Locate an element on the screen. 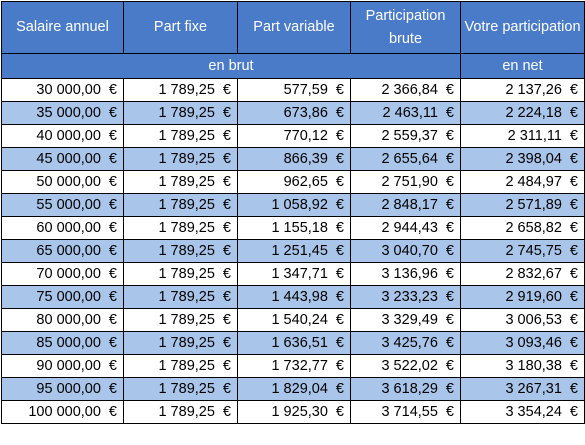 This screenshot has height=445, width=585. cell-participation-brute: 3 136,96 € is located at coordinates (405, 274).